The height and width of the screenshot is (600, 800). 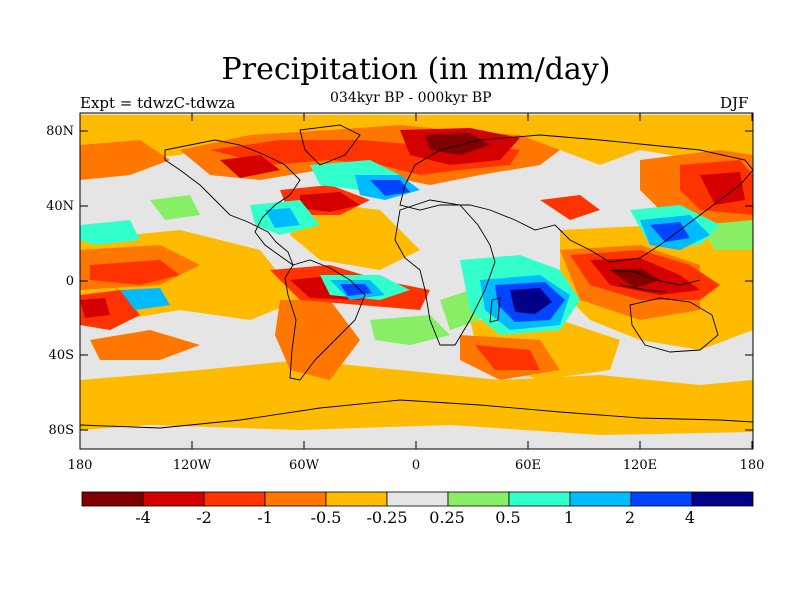 I want to click on colorbar-labels: -4 -2 -1 -0.5 -0.25 0.25 0.5 1 2 4, so click(x=415, y=517).